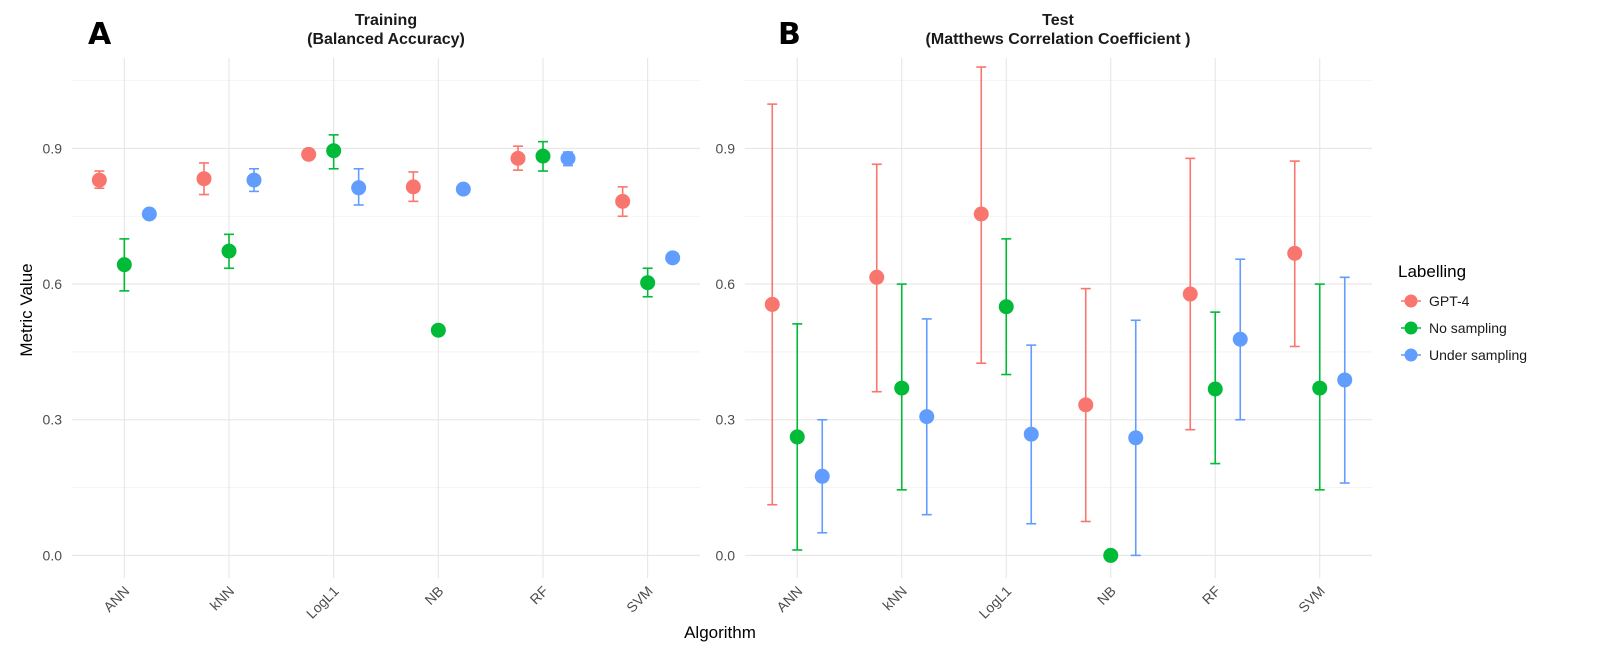  I want to click on training-title-line1: Training, so click(386, 20).